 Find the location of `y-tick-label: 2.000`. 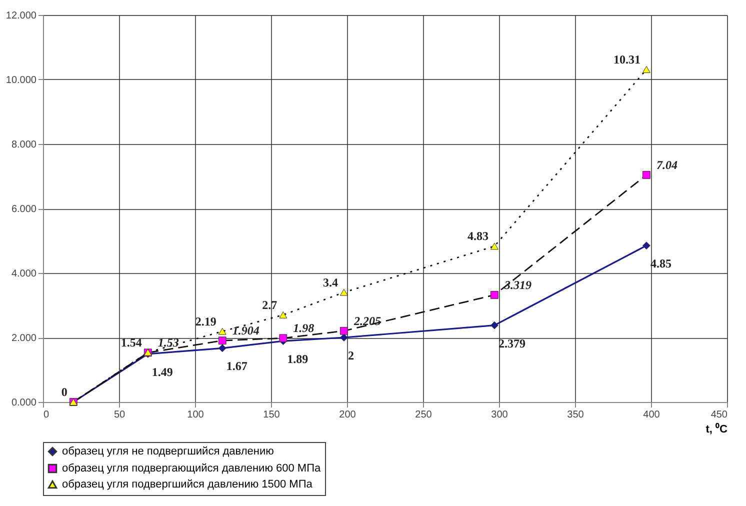

y-tick-label: 2.000 is located at coordinates (24, 338).